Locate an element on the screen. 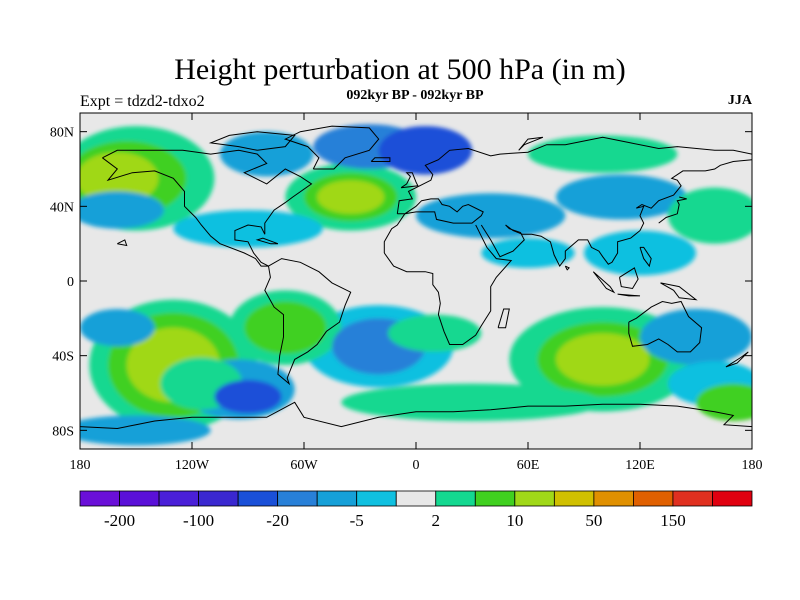 The width and height of the screenshot is (800, 600). lat-tick-label: 40N is located at coordinates (62, 207).